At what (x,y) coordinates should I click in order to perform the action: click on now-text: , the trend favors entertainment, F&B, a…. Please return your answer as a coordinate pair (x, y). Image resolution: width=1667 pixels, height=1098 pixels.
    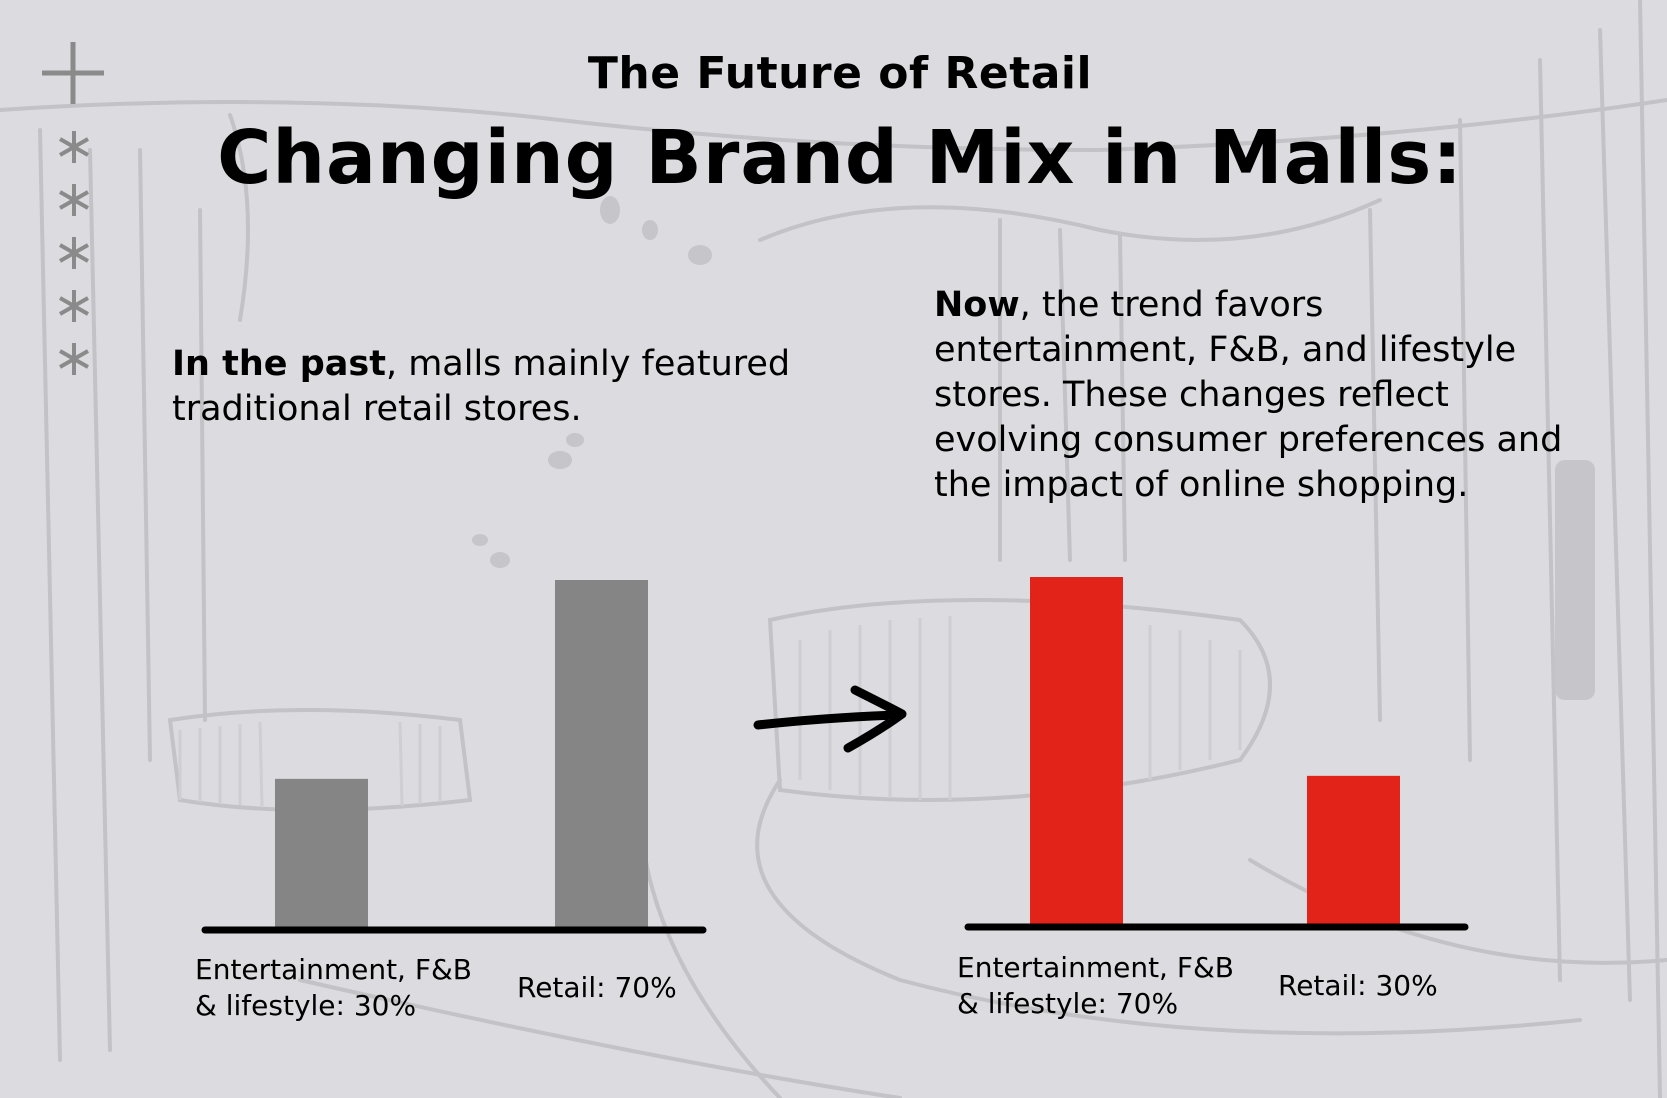
    Looking at the image, I should click on (1248, 395).